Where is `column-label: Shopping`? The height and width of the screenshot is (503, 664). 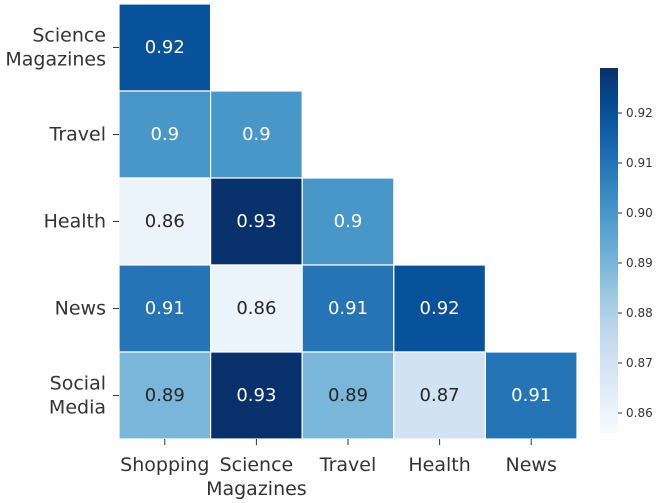
column-label: Shopping is located at coordinates (164, 465).